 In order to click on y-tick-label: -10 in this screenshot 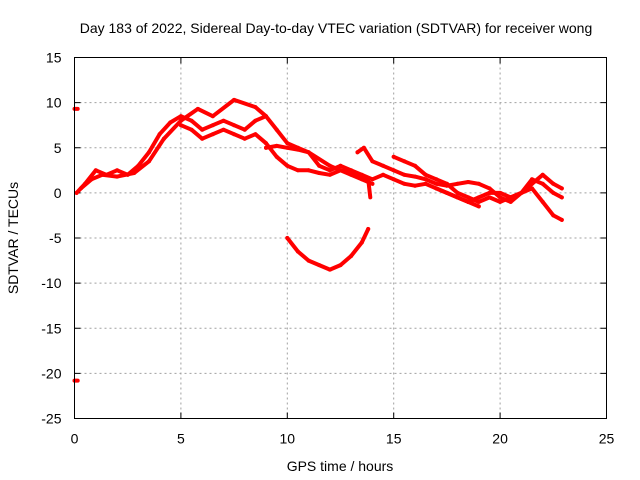, I will do `click(51, 283)`.